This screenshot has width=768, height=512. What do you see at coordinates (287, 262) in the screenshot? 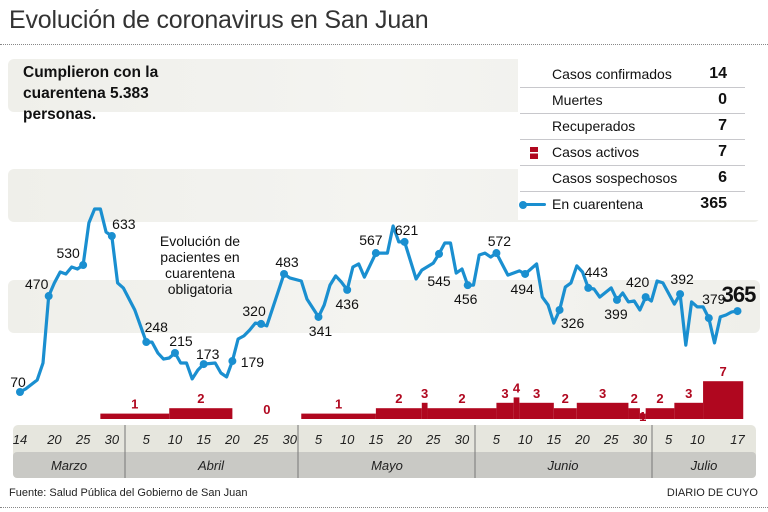
I see `data-label: 483` at bounding box center [287, 262].